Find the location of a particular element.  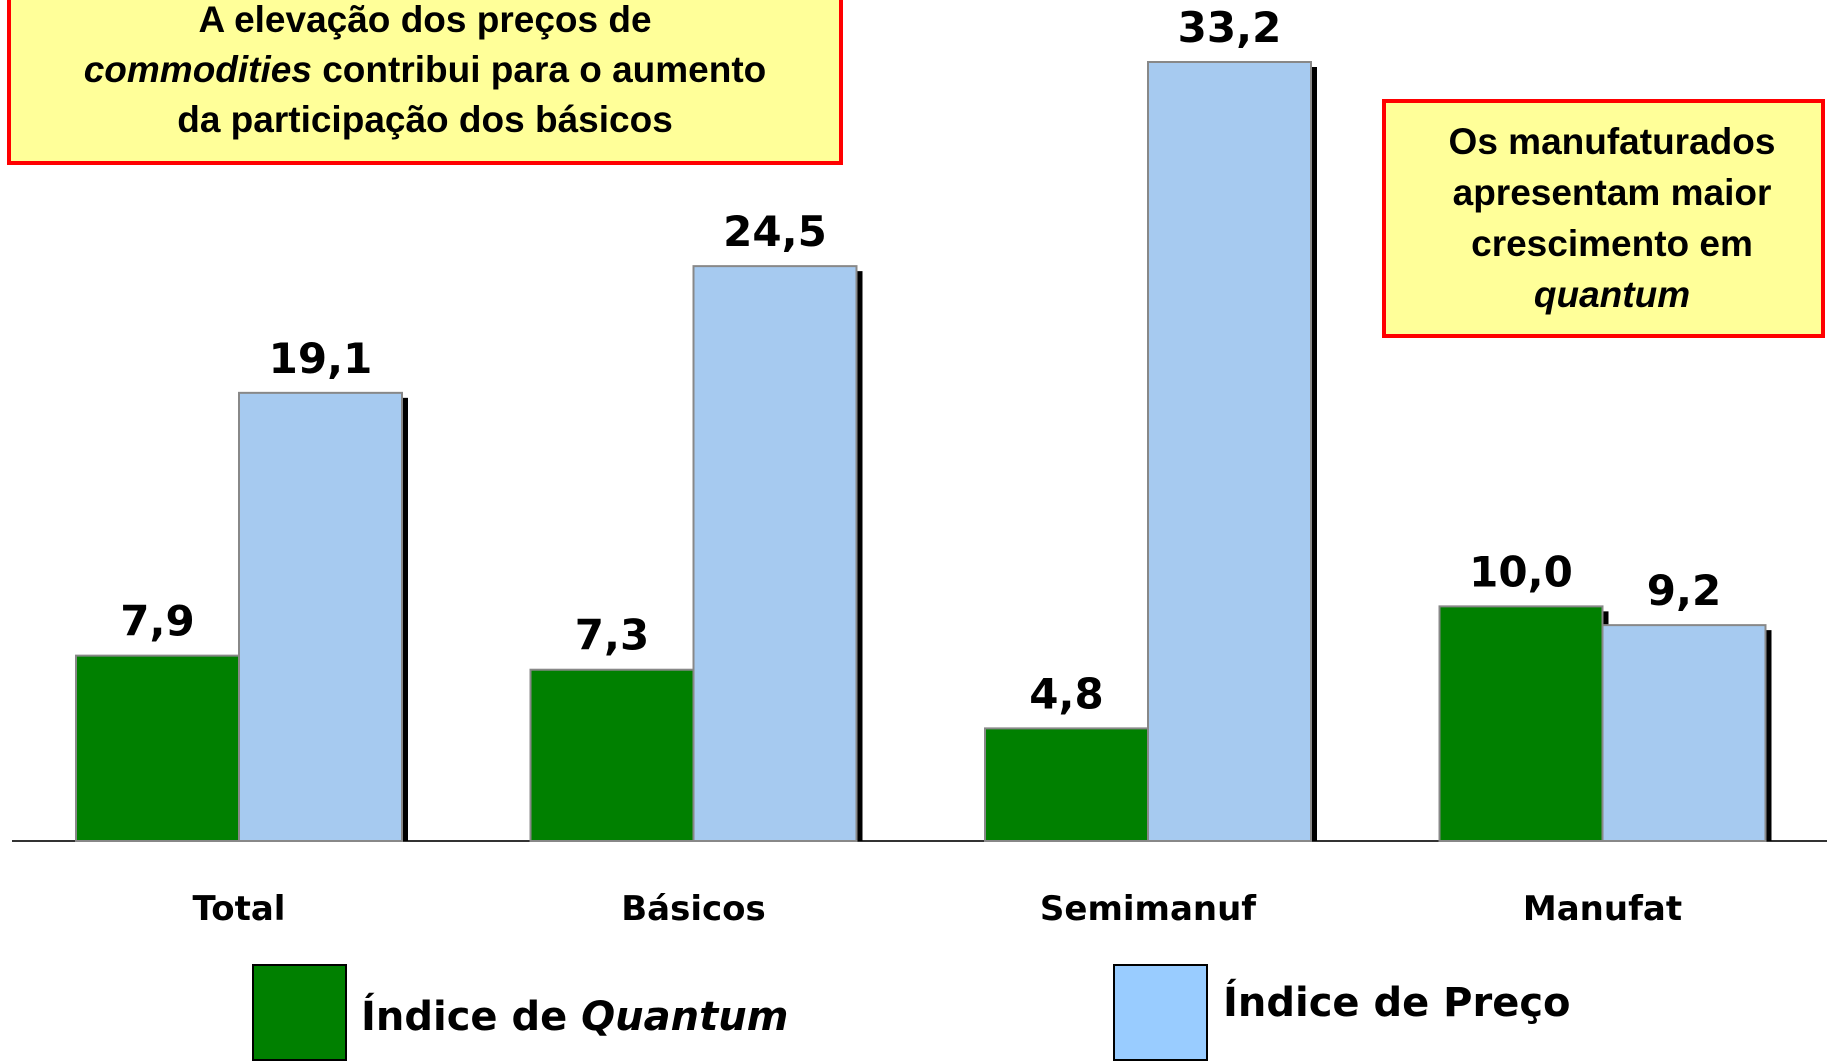

data-label: 7,9 is located at coordinates (157, 621).